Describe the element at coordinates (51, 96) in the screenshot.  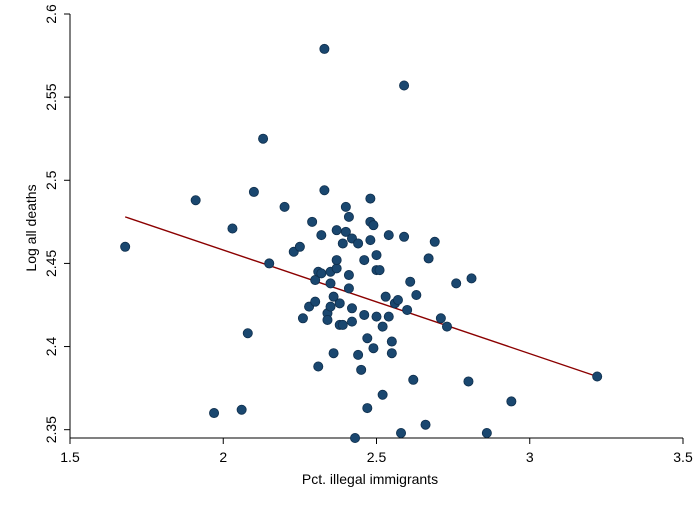
I see `y-tick-label: 2.55` at that location.